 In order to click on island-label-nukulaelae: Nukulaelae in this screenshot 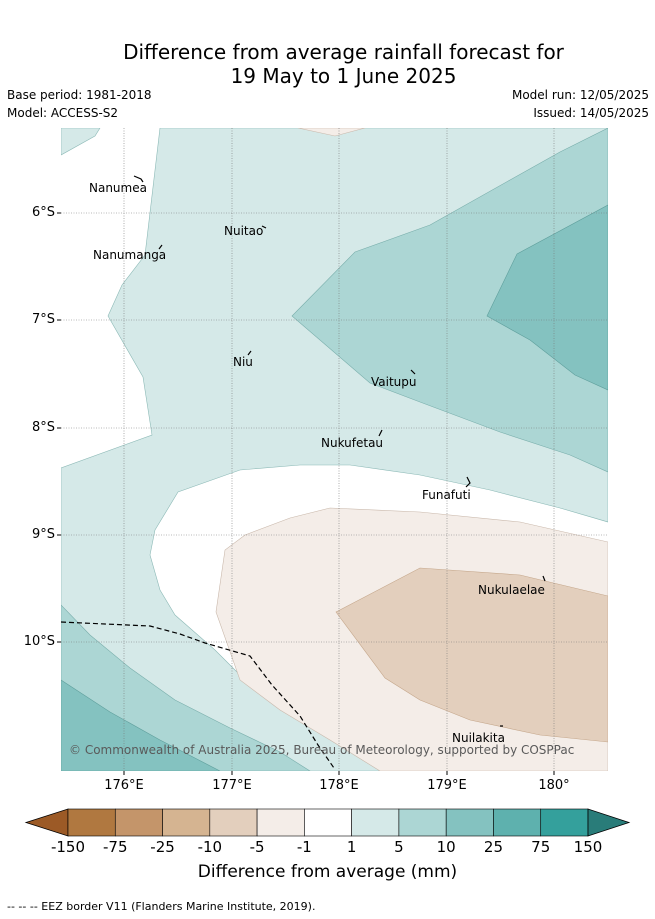, I will do `click(511, 590)`.